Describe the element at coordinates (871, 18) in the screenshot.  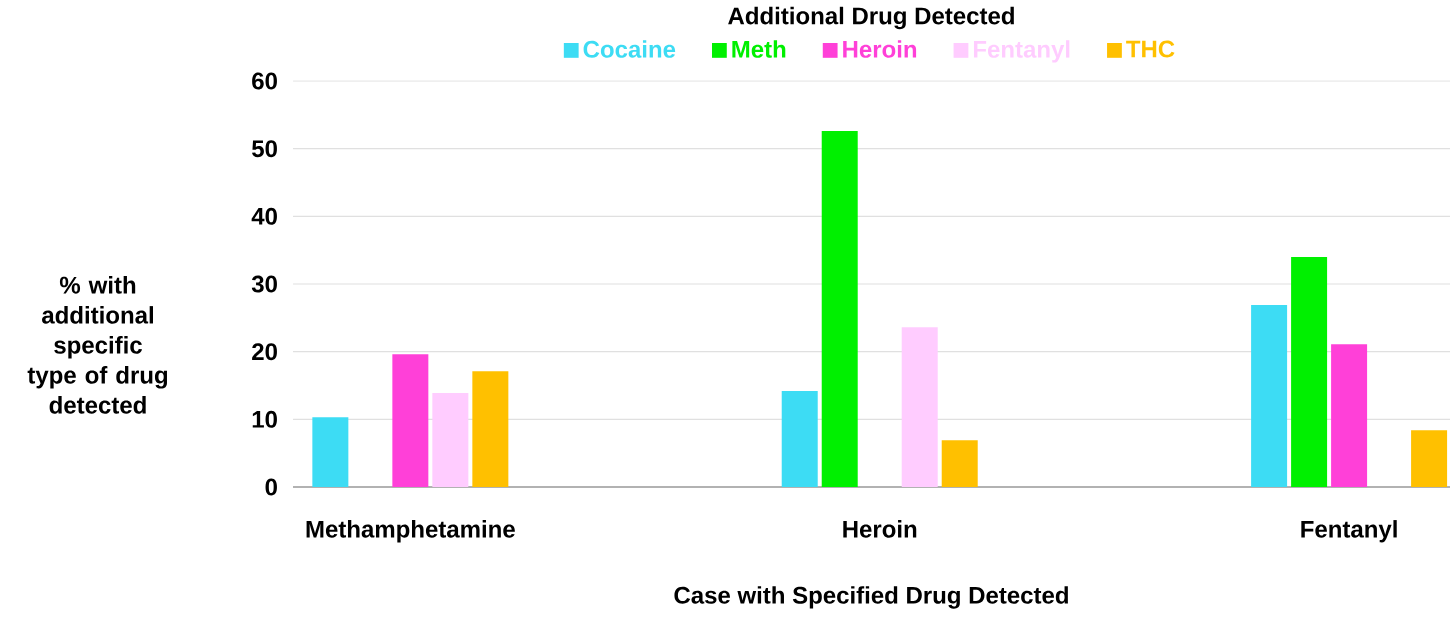
I see `legend-title: Additional Drug Detected` at that location.